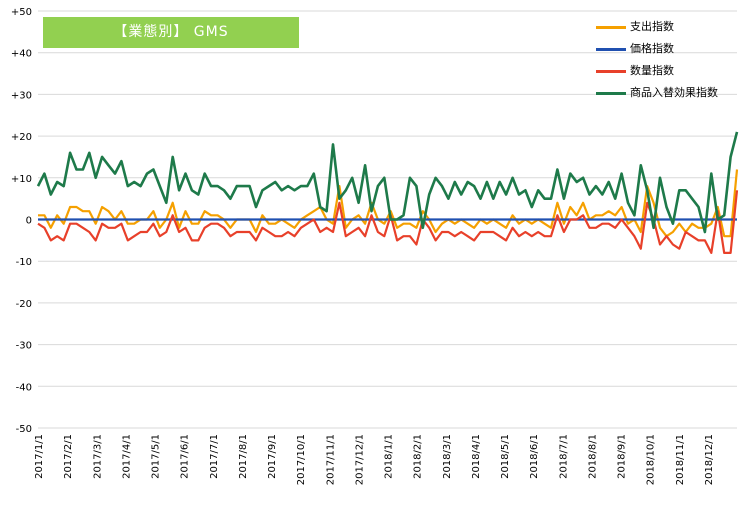  Describe the element at coordinates (29, 221) in the screenshot. I see `y-tick-label: 0` at that location.